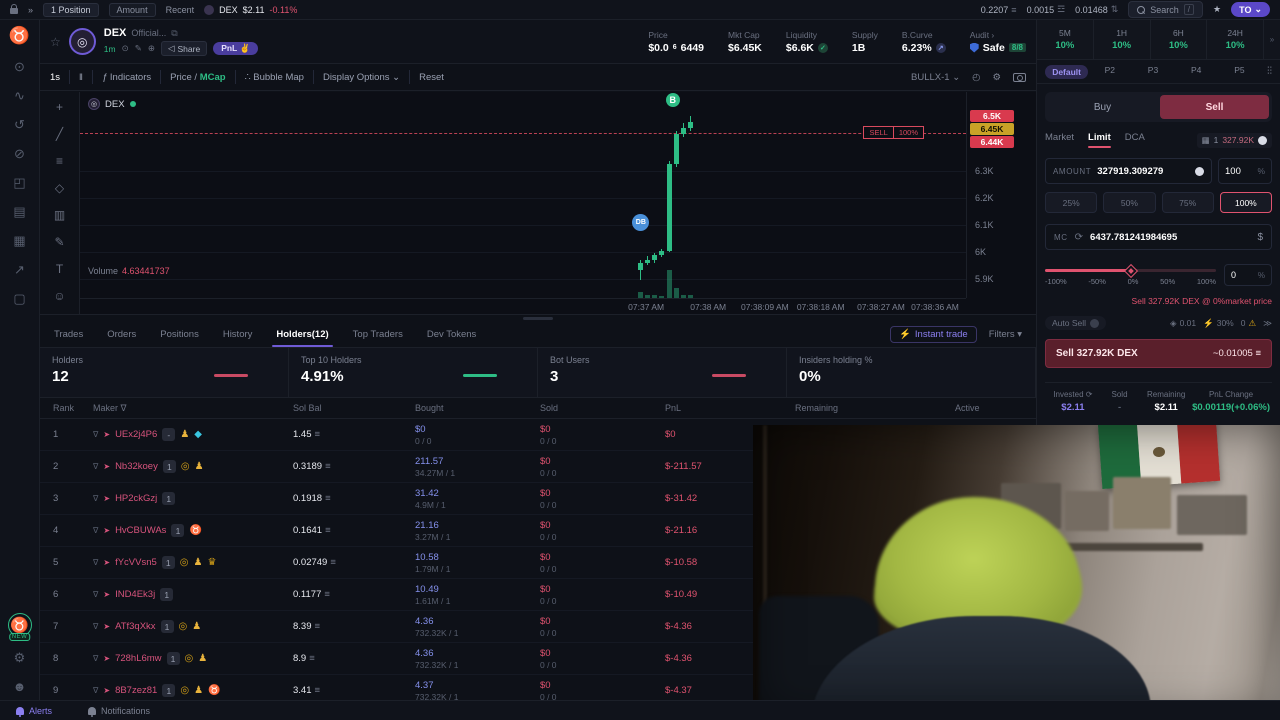 Image resolution: width=1280 pixels, height=720 pixels. Describe the element at coordinates (179, 334) in the screenshot. I see `tab: Positions` at that location.